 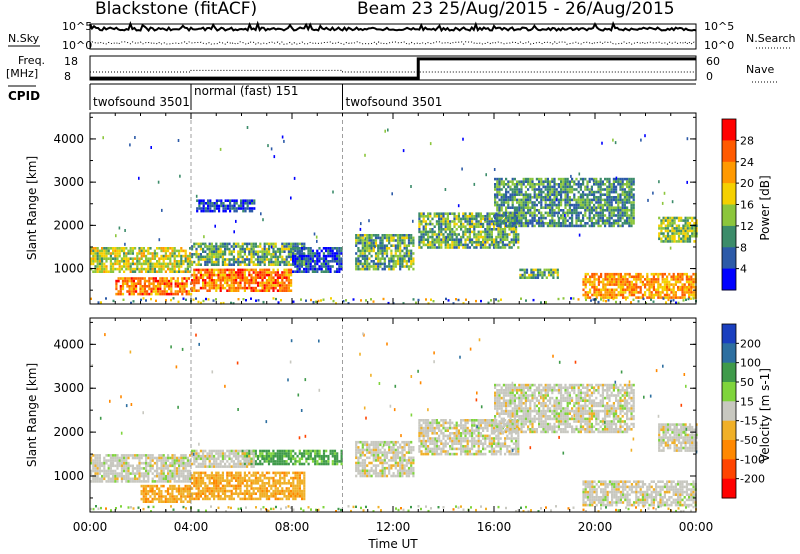 I want to click on y-tick-label: 2000, so click(x=68, y=225).